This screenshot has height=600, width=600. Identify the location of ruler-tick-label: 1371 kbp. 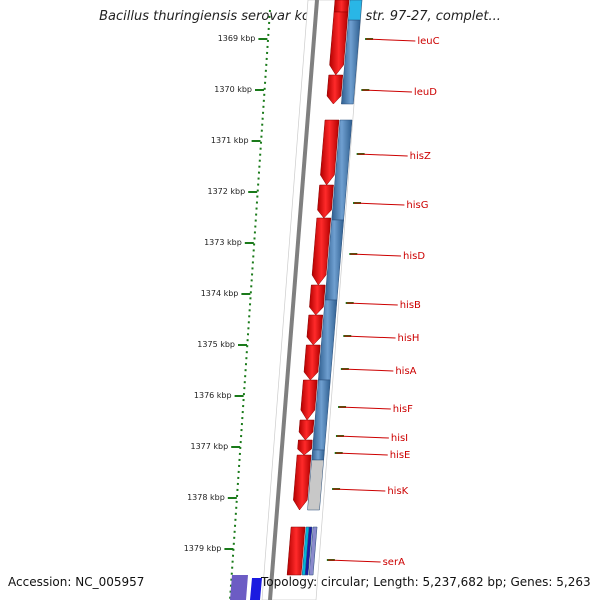
(230, 140).